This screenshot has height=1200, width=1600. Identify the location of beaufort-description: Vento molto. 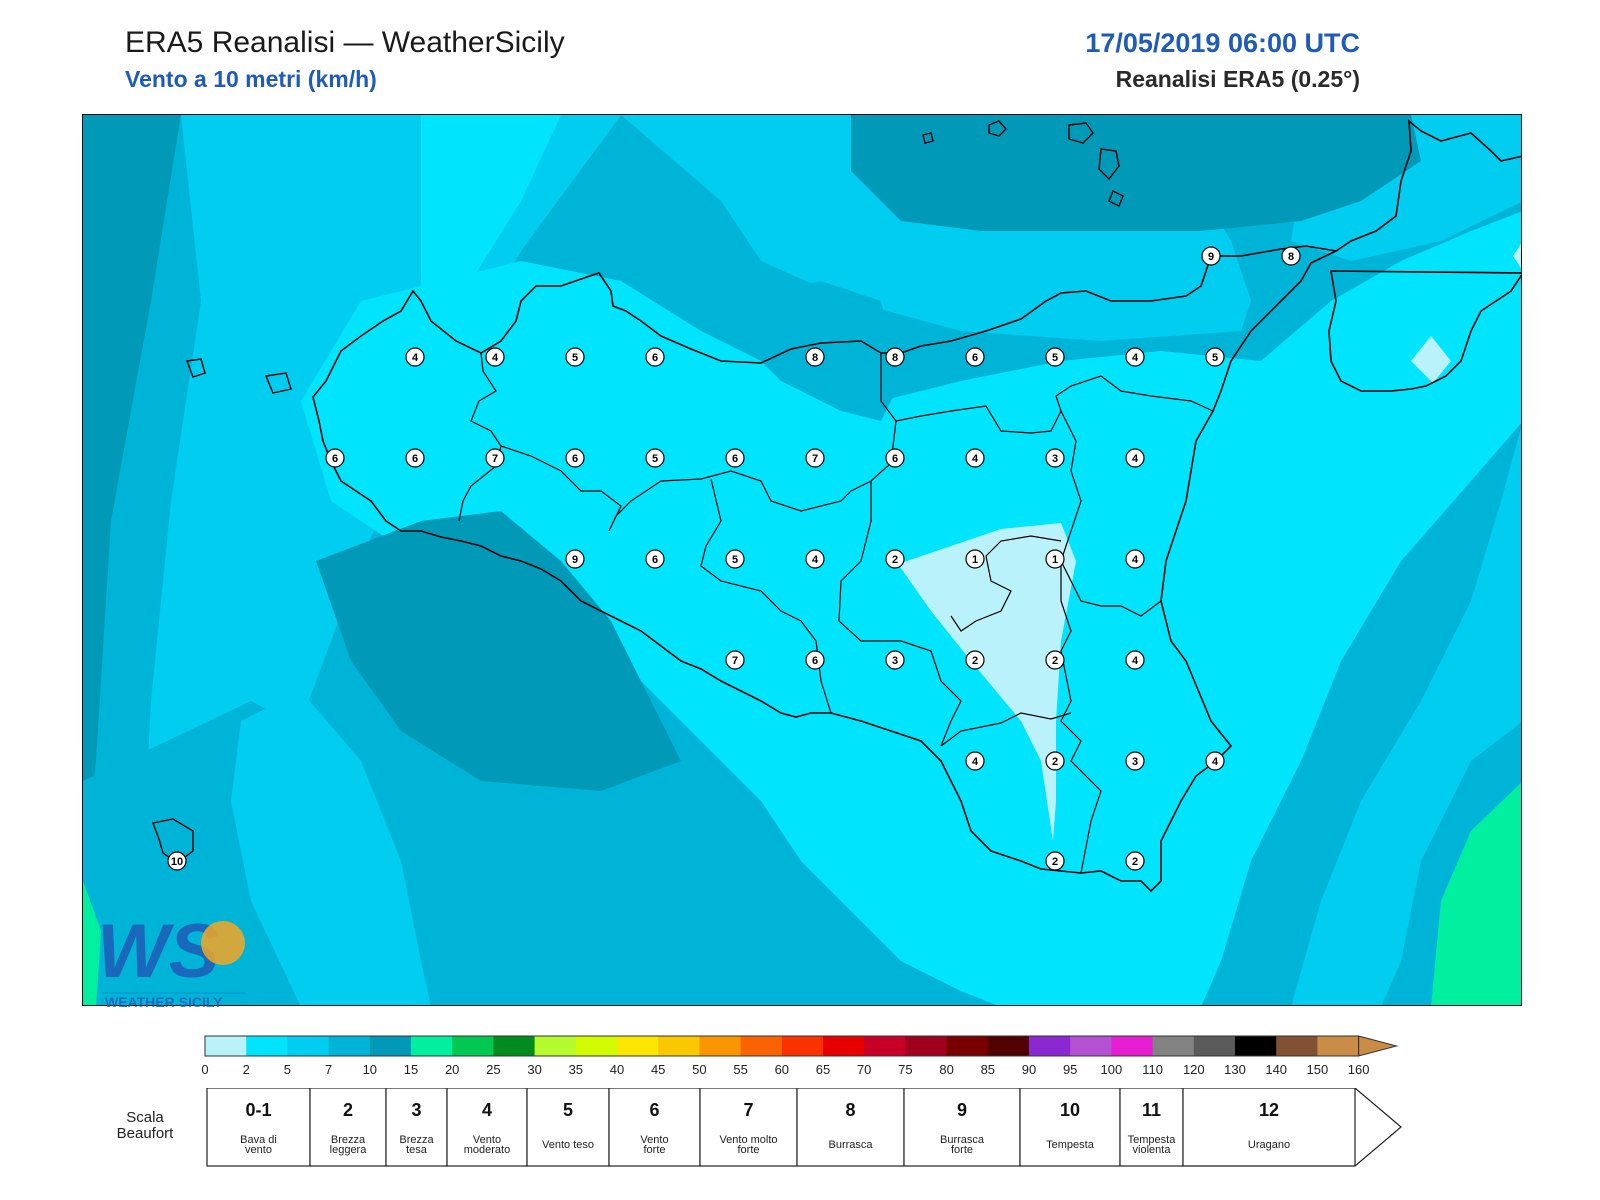
(748, 1140).